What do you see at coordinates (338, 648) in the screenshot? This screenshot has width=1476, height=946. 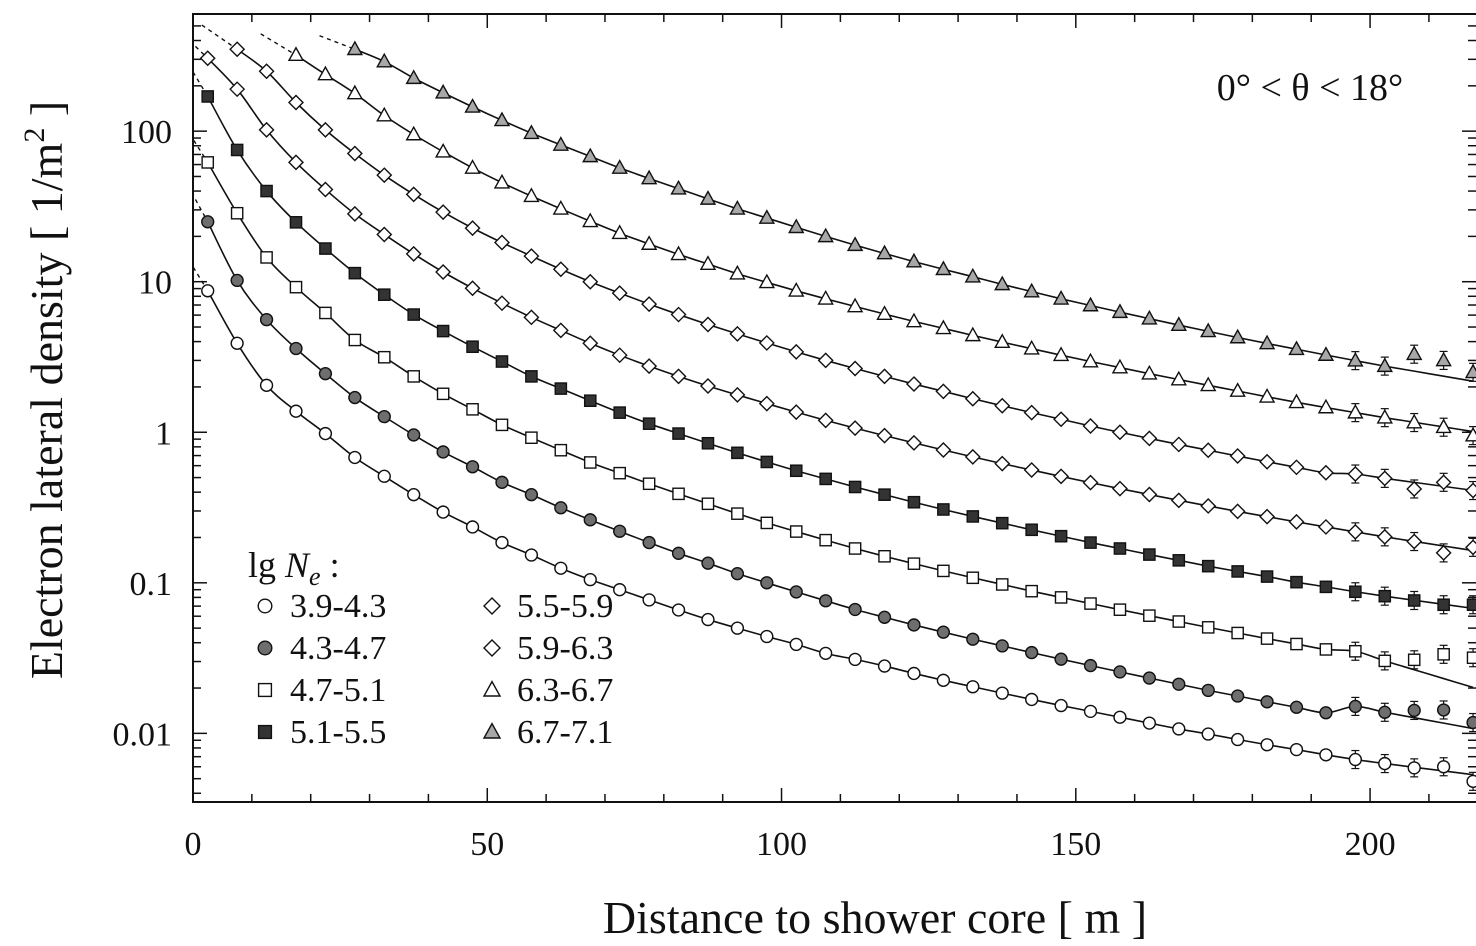 I see `legend-label: 4.3-4.7` at bounding box center [338, 648].